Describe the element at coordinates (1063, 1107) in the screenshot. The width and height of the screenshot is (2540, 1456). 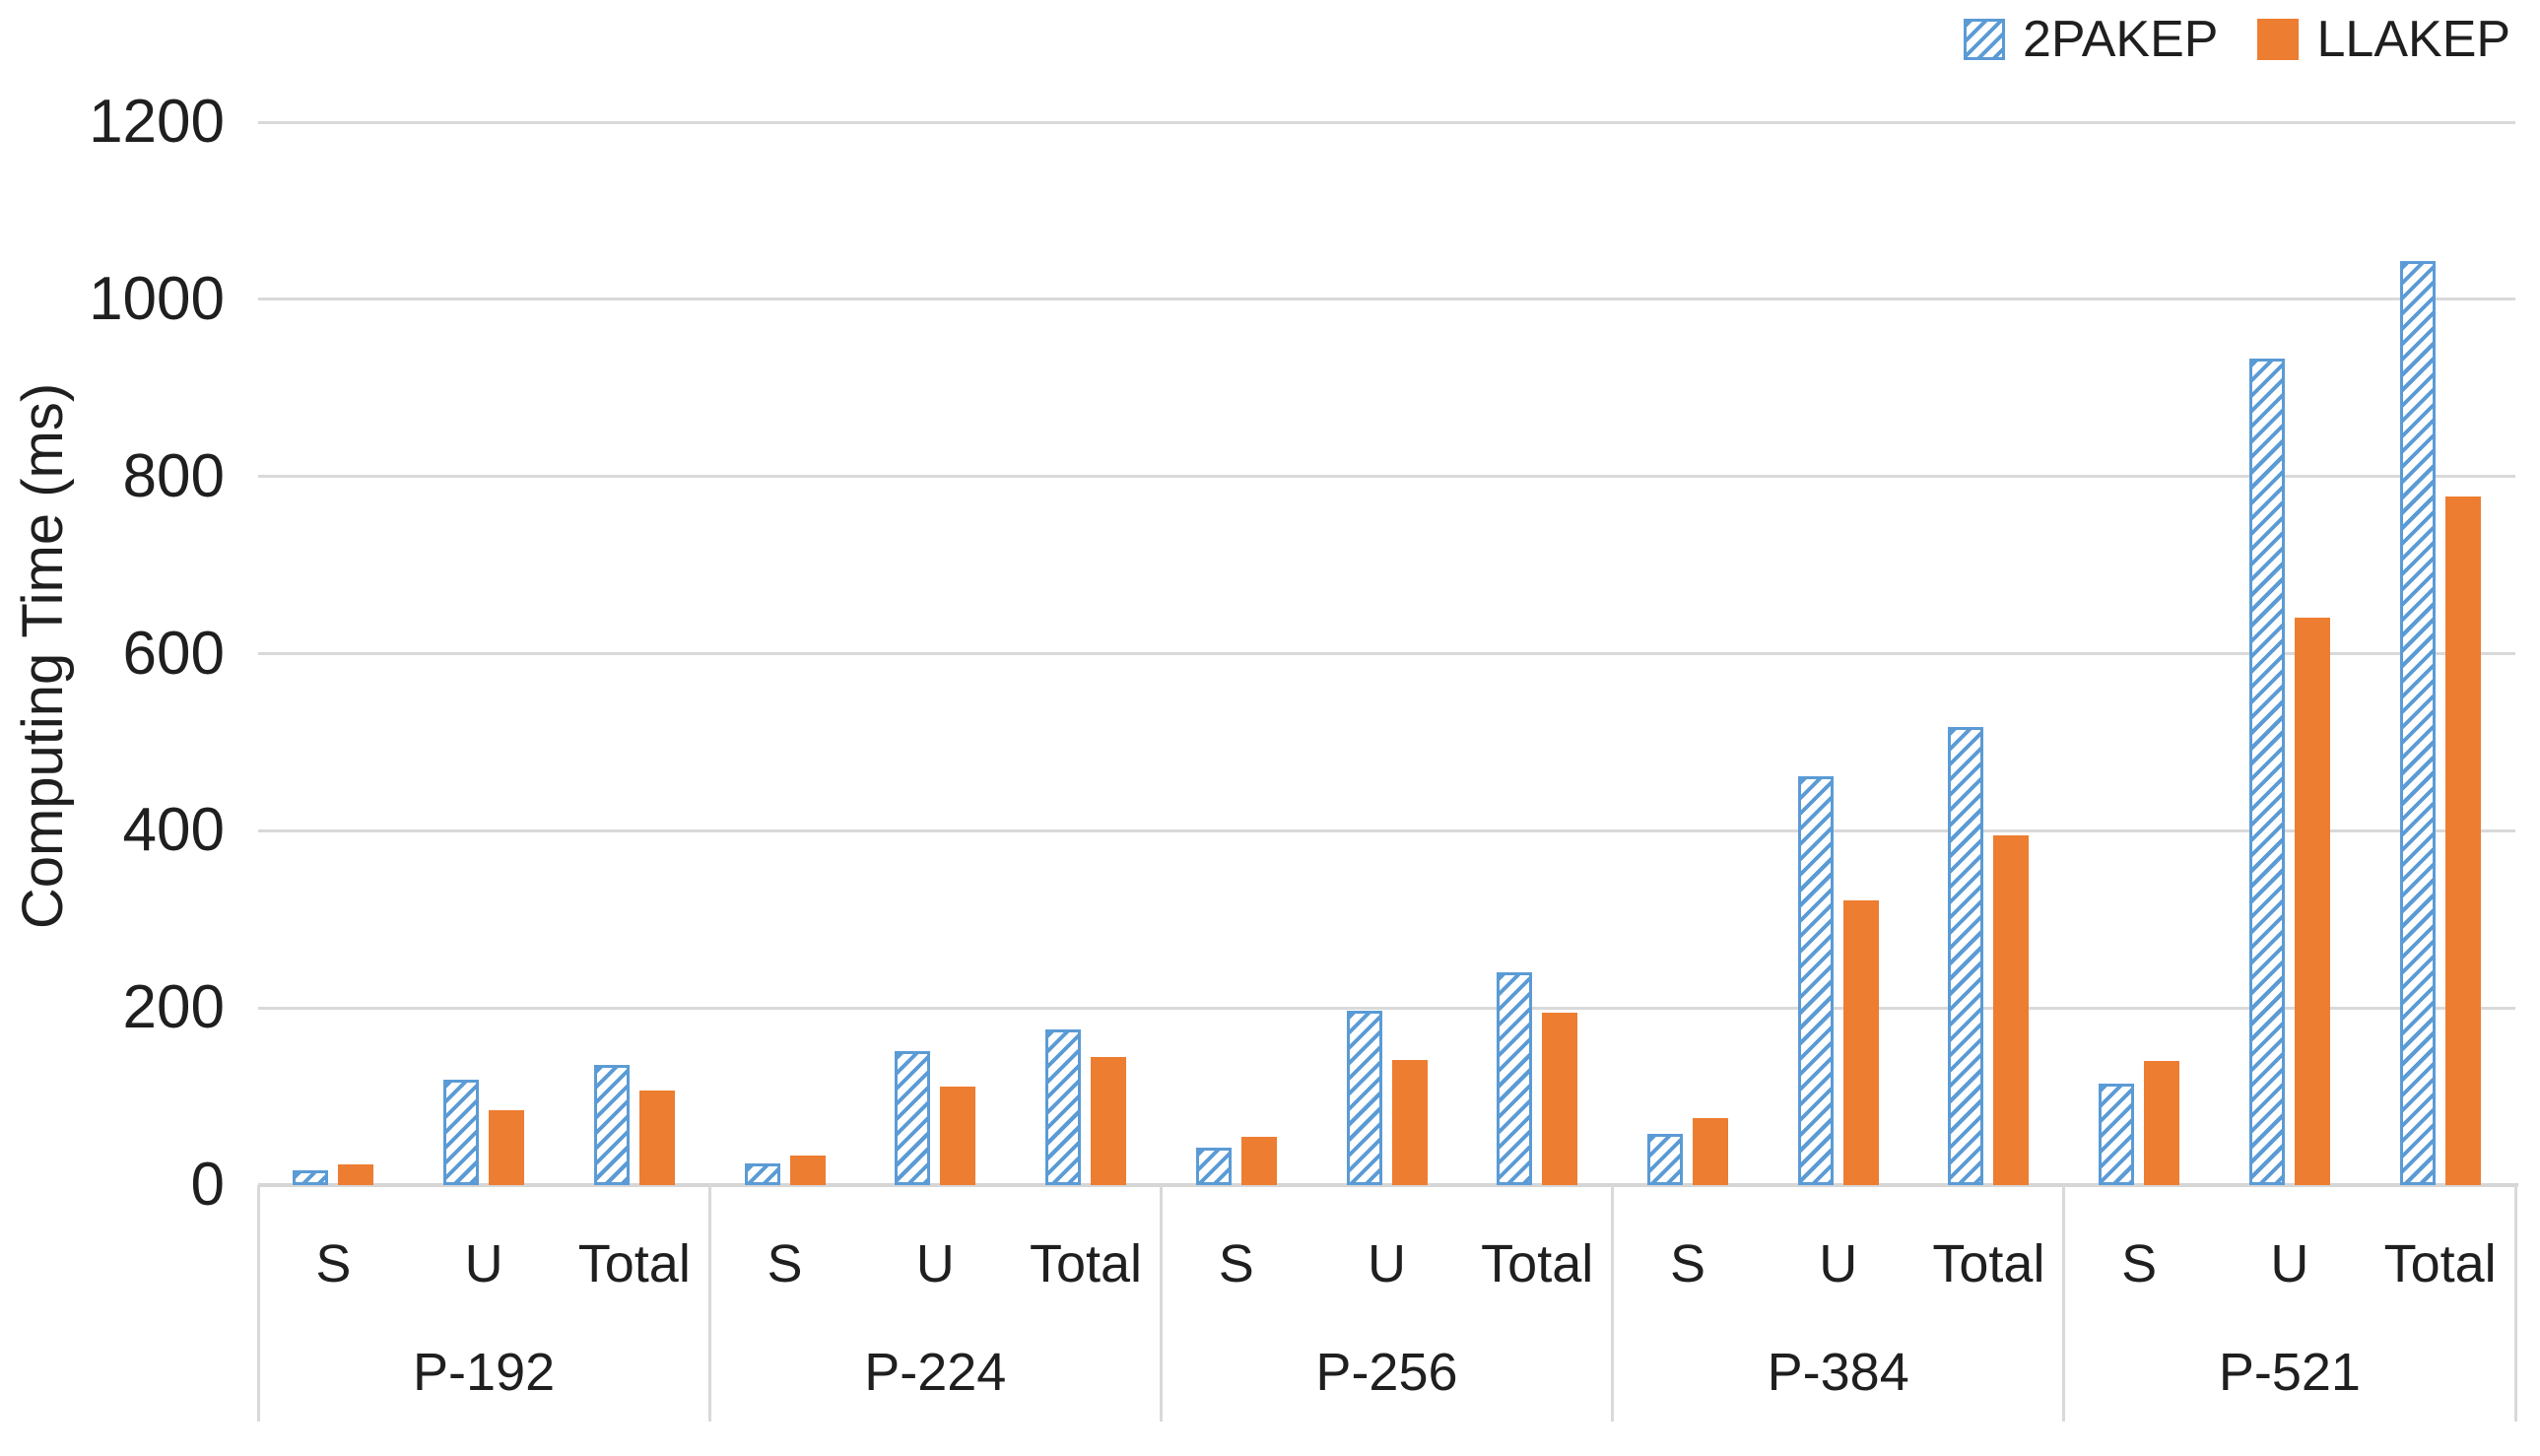
I see `bar-2pakep-p-224-total` at that location.